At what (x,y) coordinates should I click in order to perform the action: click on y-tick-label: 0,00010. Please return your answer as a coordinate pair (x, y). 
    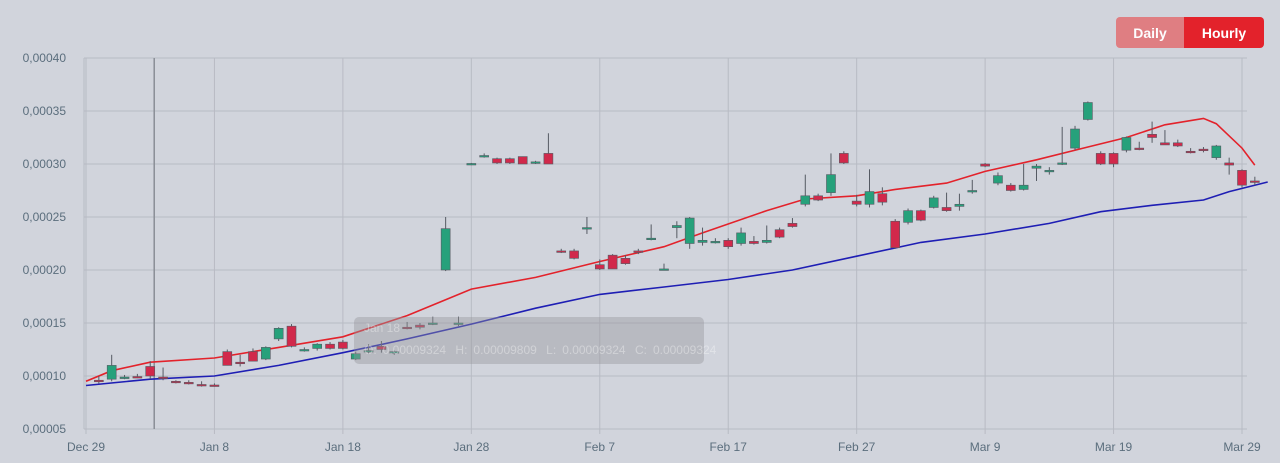
    Looking at the image, I should click on (45, 376).